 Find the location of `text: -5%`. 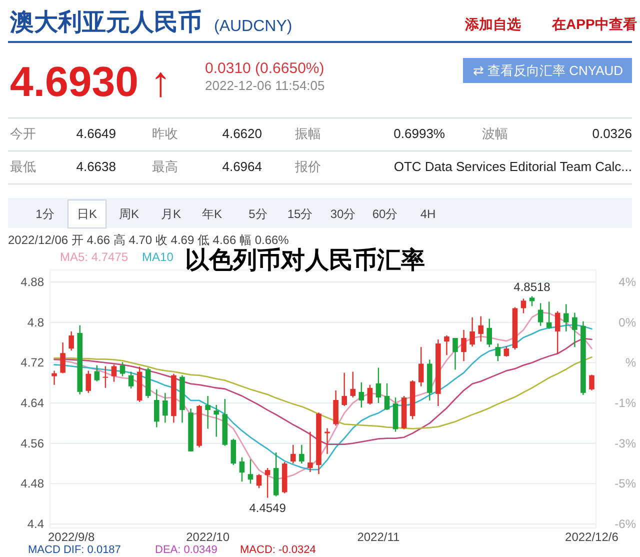

text: -5% is located at coordinates (625, 483).